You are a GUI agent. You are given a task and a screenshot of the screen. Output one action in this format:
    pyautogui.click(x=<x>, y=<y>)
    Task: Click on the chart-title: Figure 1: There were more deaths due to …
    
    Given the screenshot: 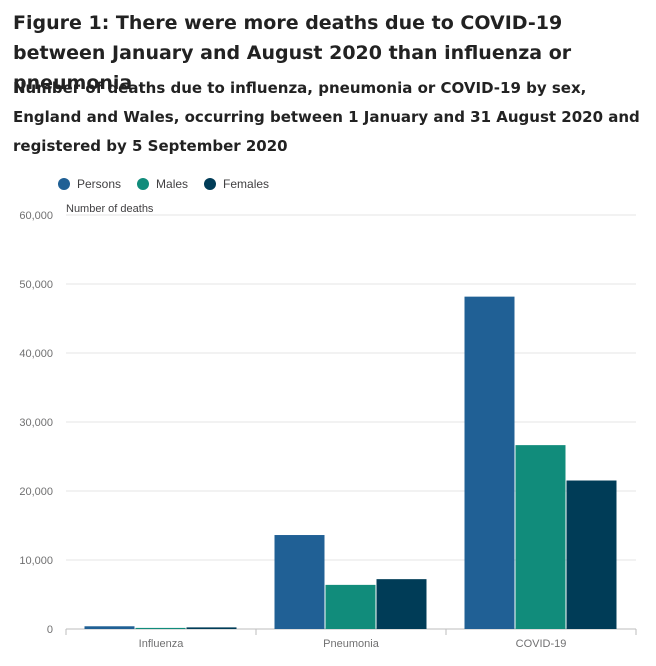 What is the action you would take?
    pyautogui.click(x=292, y=53)
    